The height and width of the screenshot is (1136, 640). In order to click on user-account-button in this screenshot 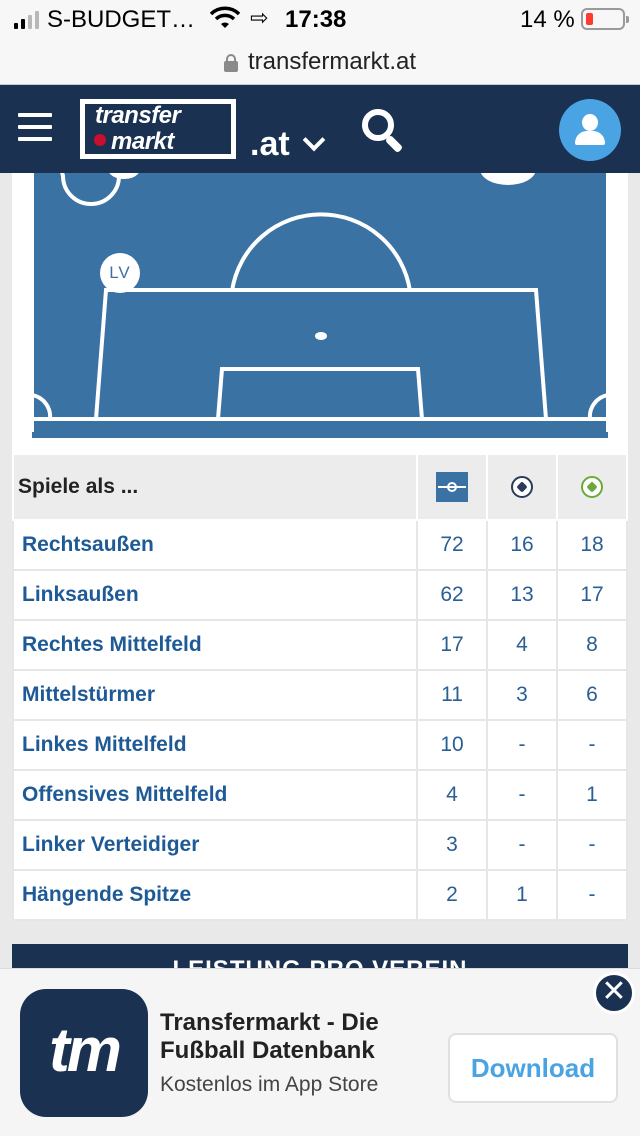, I will do `click(590, 130)`.